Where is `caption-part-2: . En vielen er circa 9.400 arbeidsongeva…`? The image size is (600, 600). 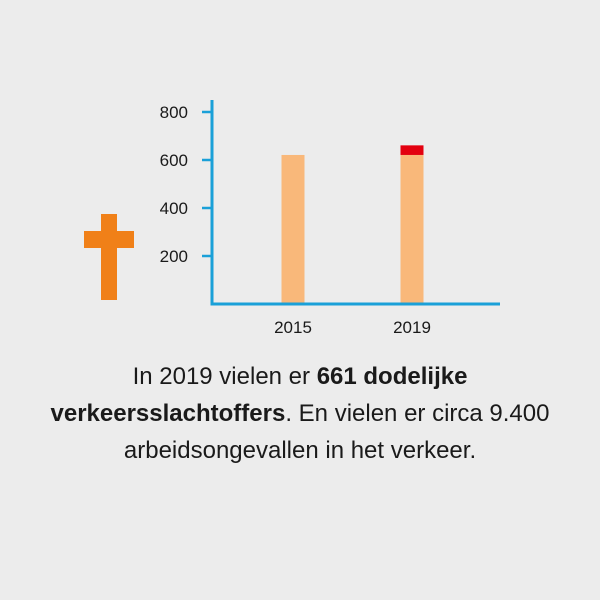 caption-part-2: . En vielen er circa 9.400 arbeidsongeva… is located at coordinates (336, 432).